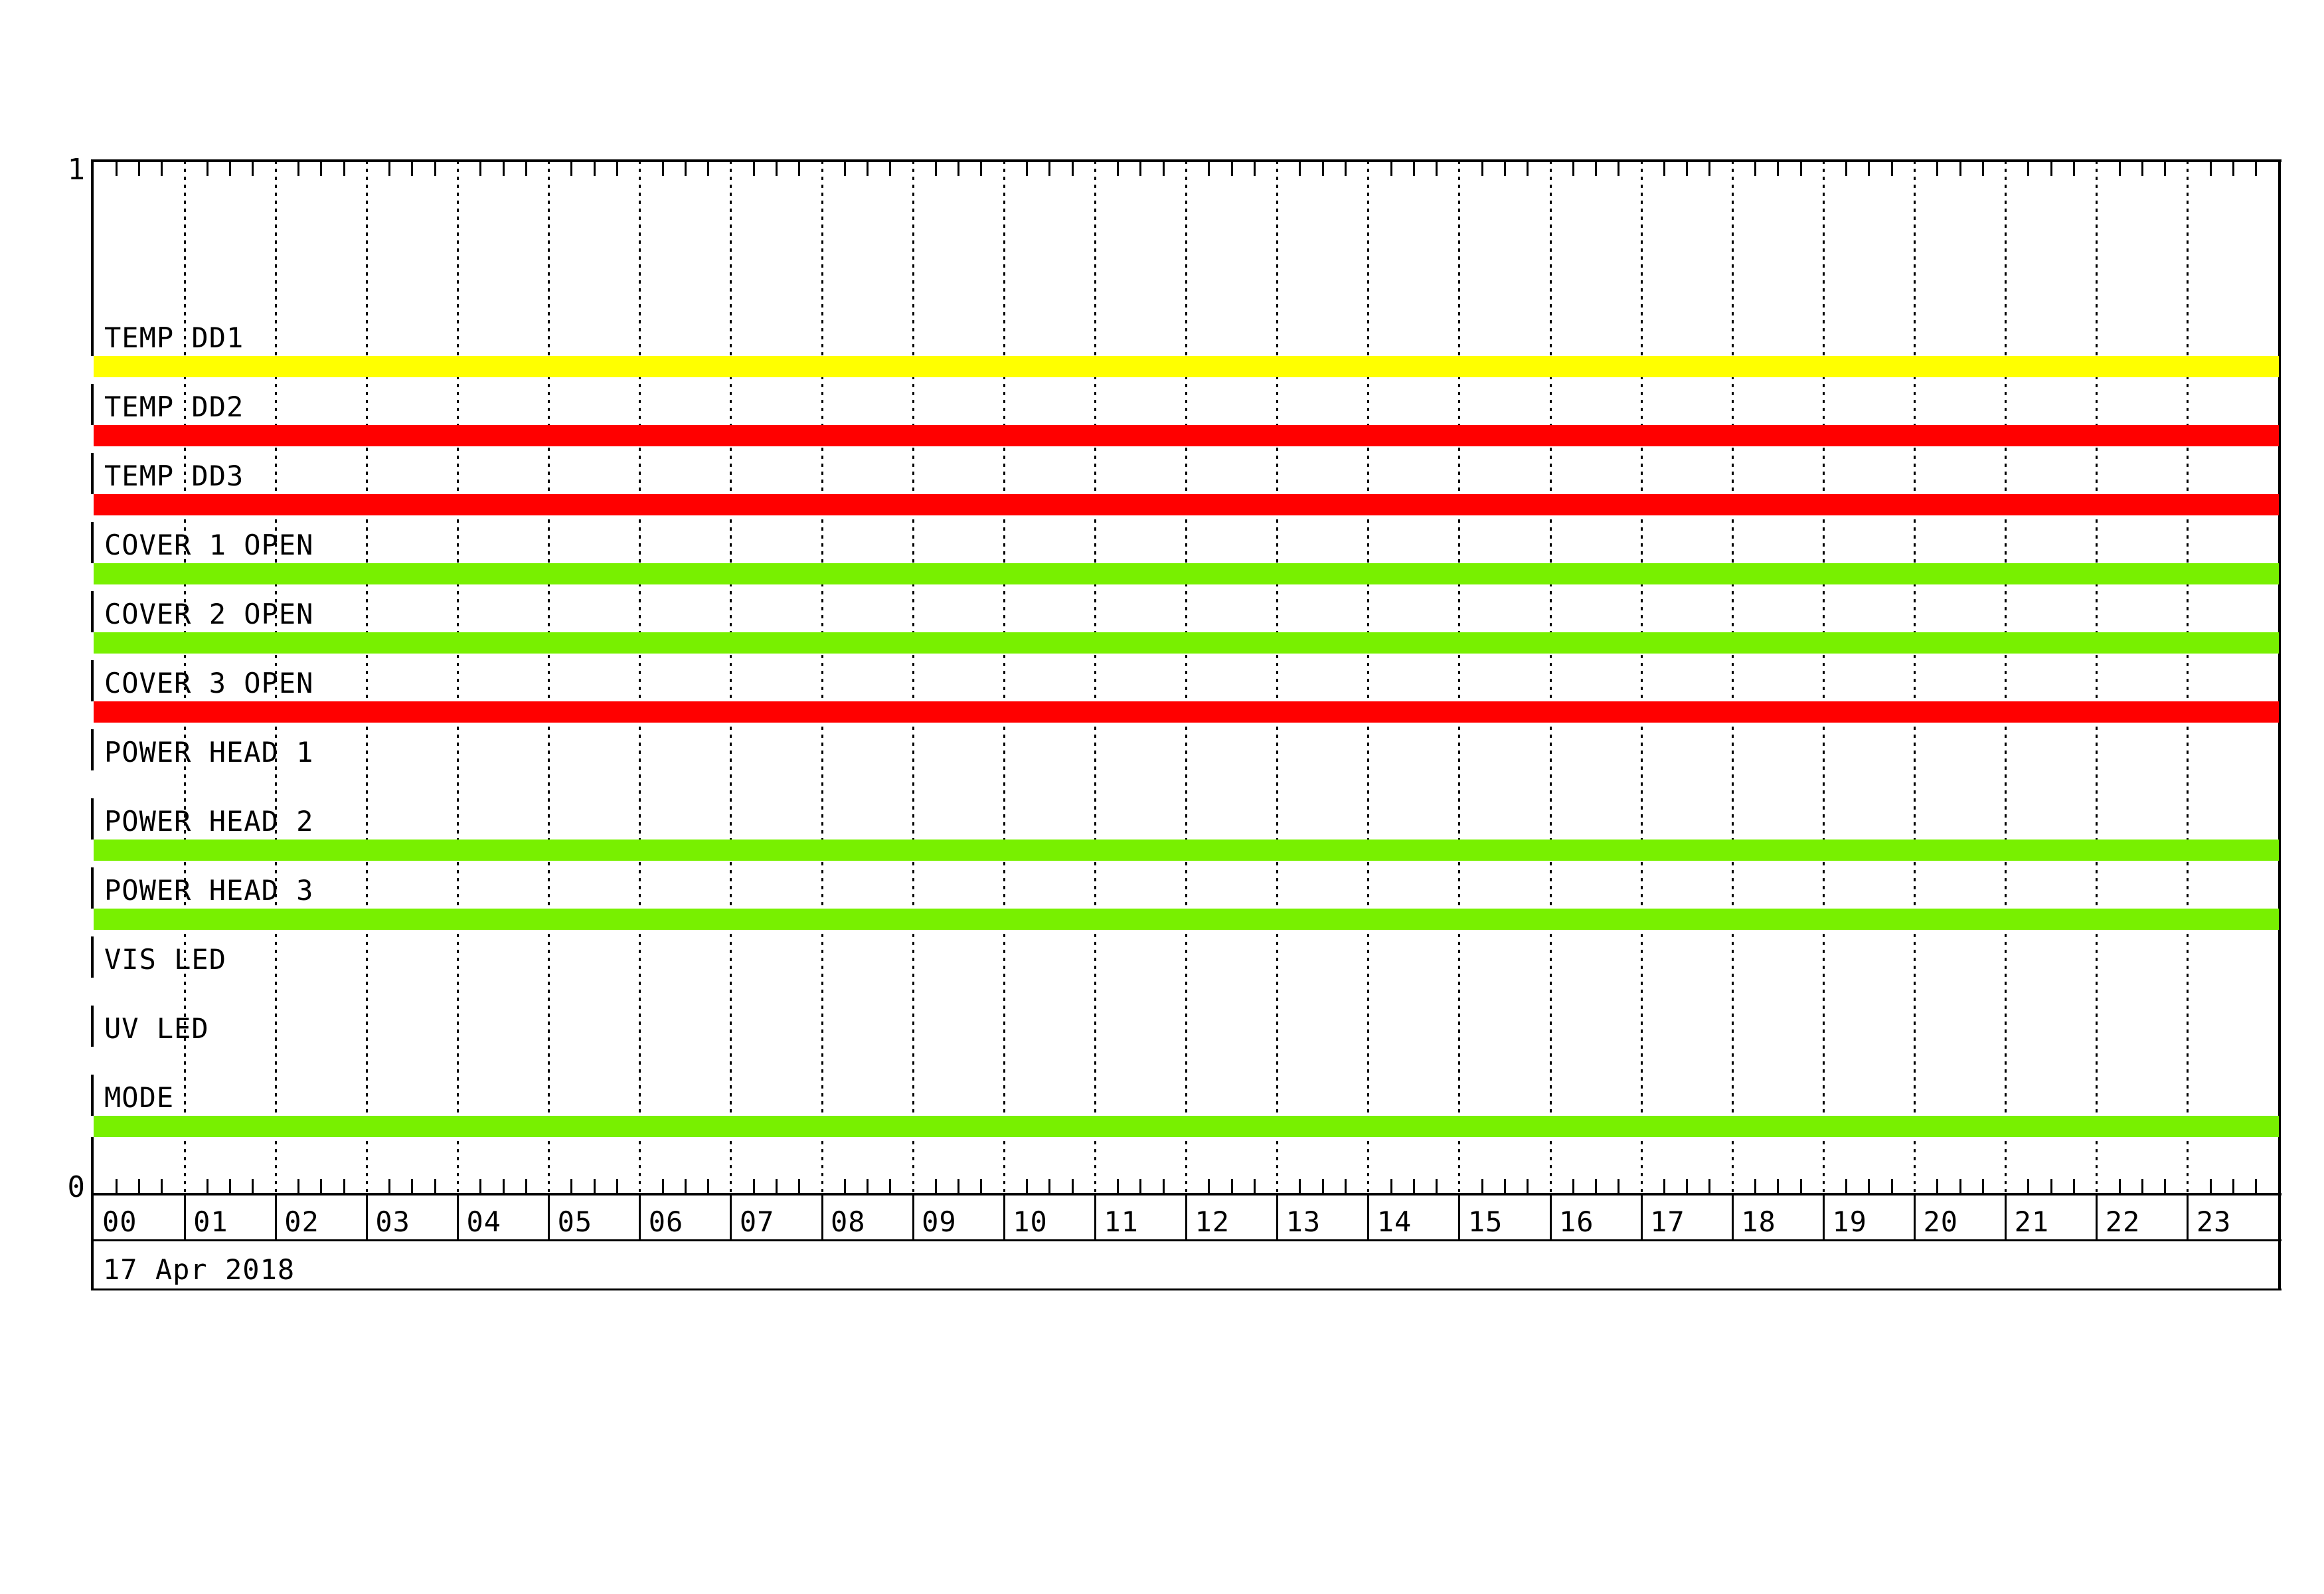 This screenshot has width=2324, height=1594. I want to click on row-label: VIS LED, so click(165, 959).